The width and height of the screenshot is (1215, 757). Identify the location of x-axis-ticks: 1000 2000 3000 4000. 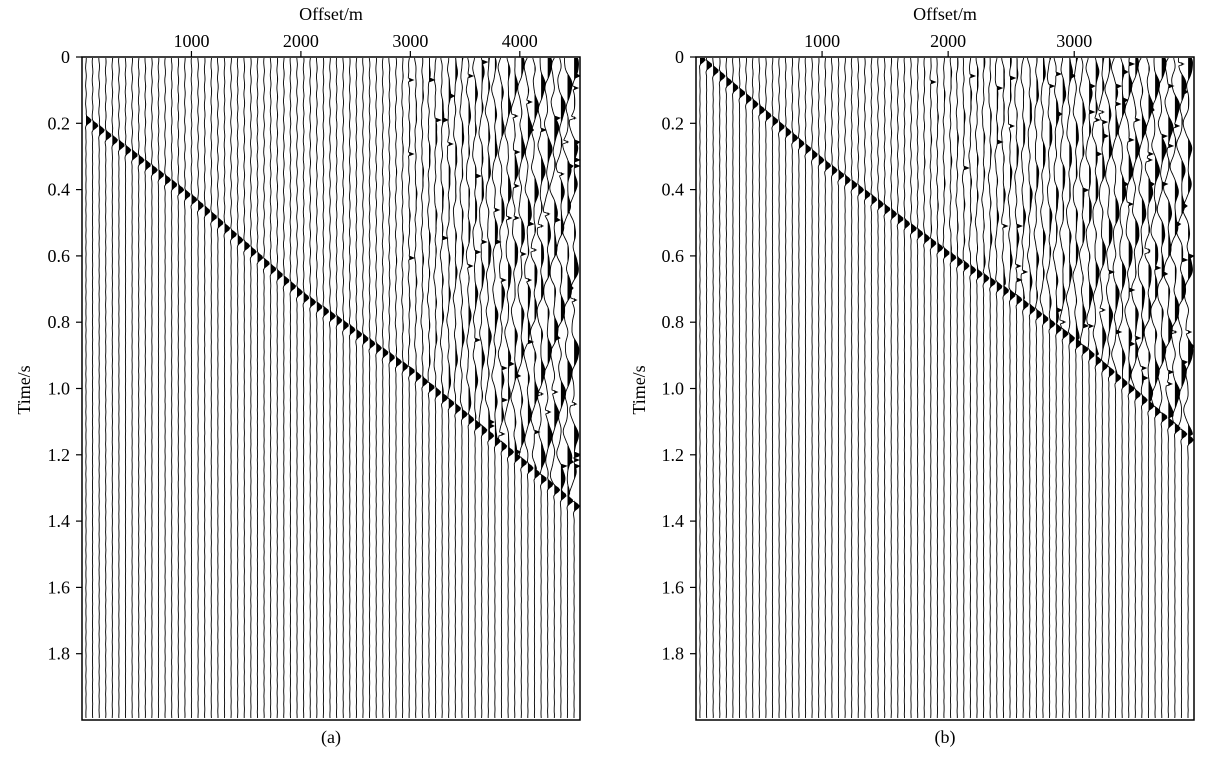
(355, 44).